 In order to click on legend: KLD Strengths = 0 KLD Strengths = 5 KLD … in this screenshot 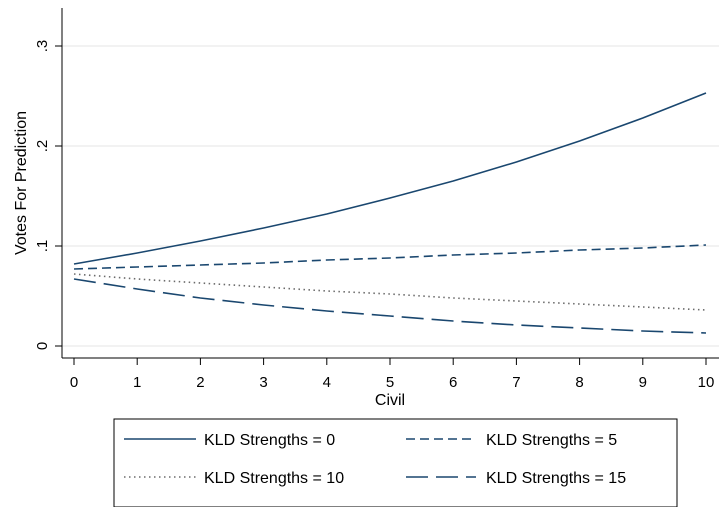, I will do `click(395, 462)`.